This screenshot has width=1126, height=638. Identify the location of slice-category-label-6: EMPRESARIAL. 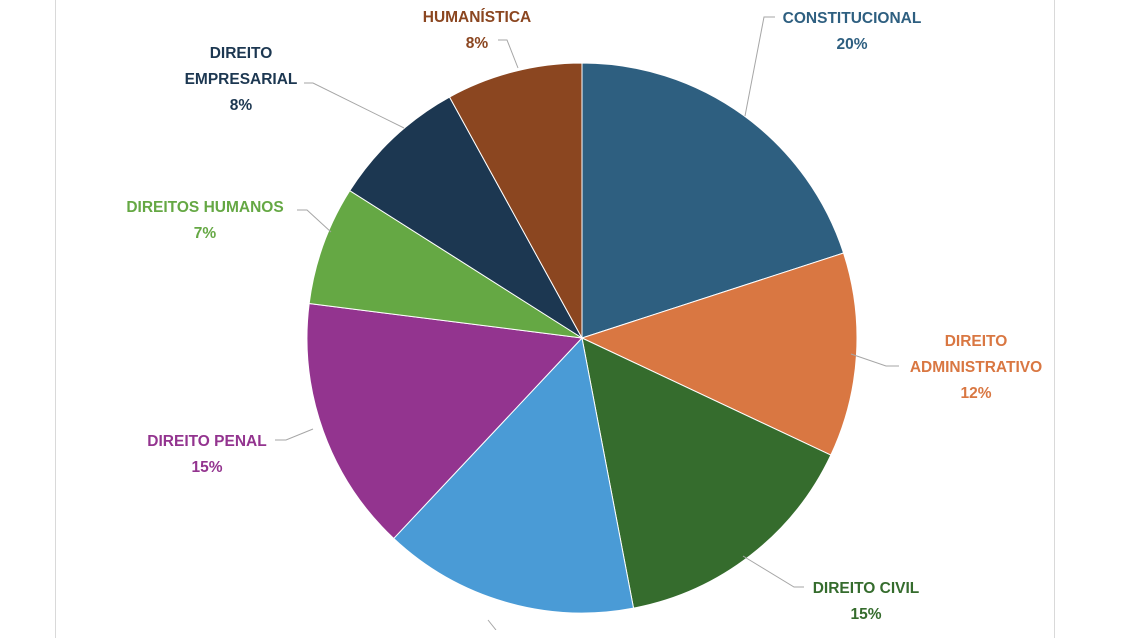
(241, 79).